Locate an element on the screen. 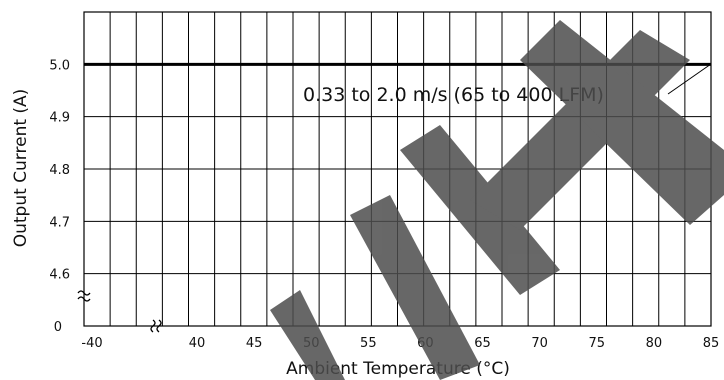 The height and width of the screenshot is (380, 724). y-tick-label: 5.0 is located at coordinates (59, 65).